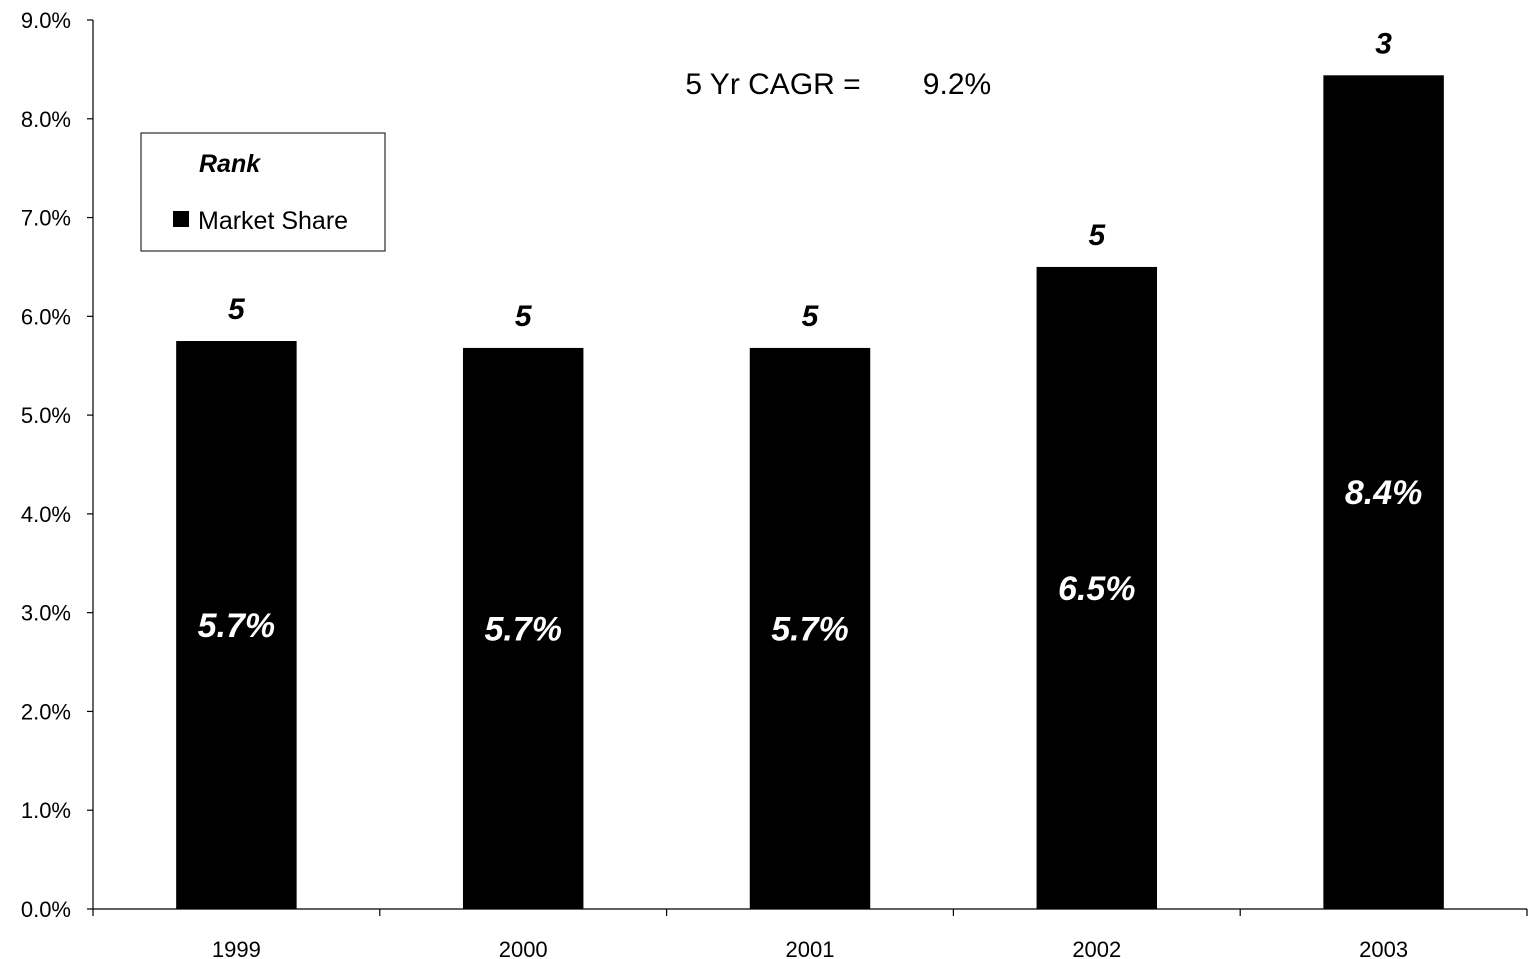  What do you see at coordinates (1383, 43) in the screenshot?
I see `rank-label: 3` at bounding box center [1383, 43].